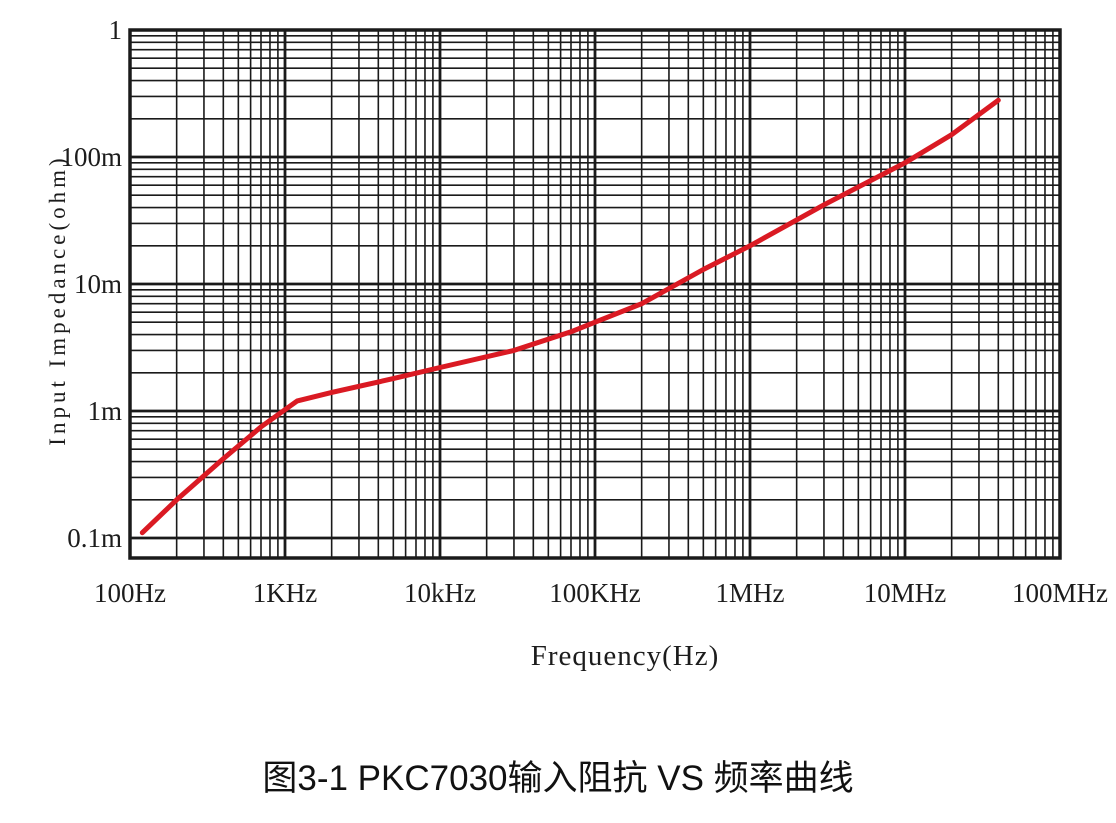 Image resolution: width=1116 pixels, height=823 pixels. I want to click on figure-caption: 图3-1 PKC7030输入阻抗 VS 频率曲线, so click(558, 778).